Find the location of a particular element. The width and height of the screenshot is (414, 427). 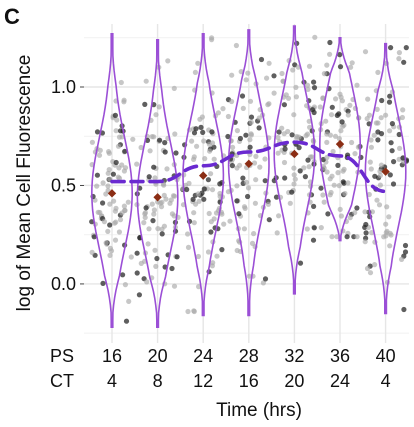

y-axis-ticks: 0.0 0.5 1.0 is located at coordinates (67, 185).